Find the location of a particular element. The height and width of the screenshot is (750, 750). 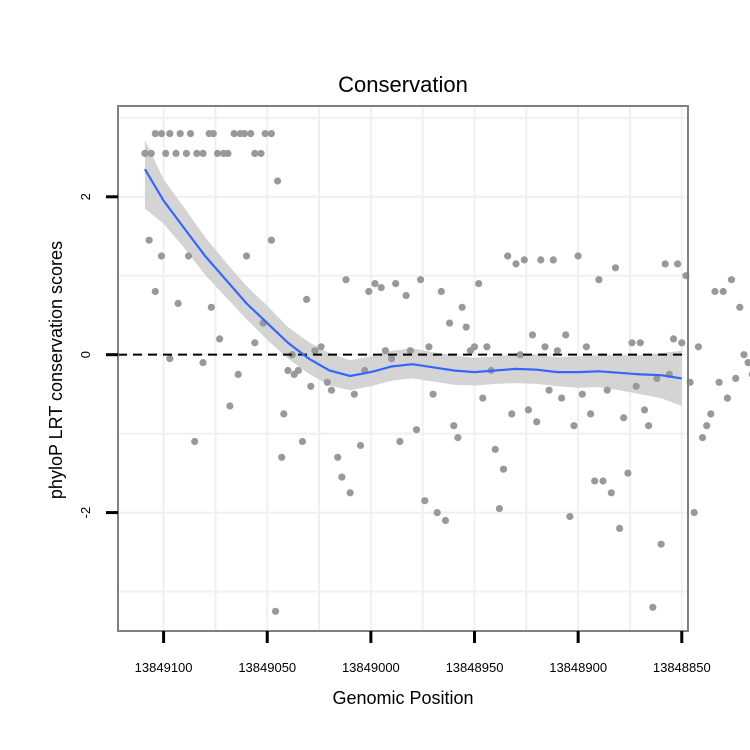

x-tick-label: 13849100 is located at coordinates (164, 667).